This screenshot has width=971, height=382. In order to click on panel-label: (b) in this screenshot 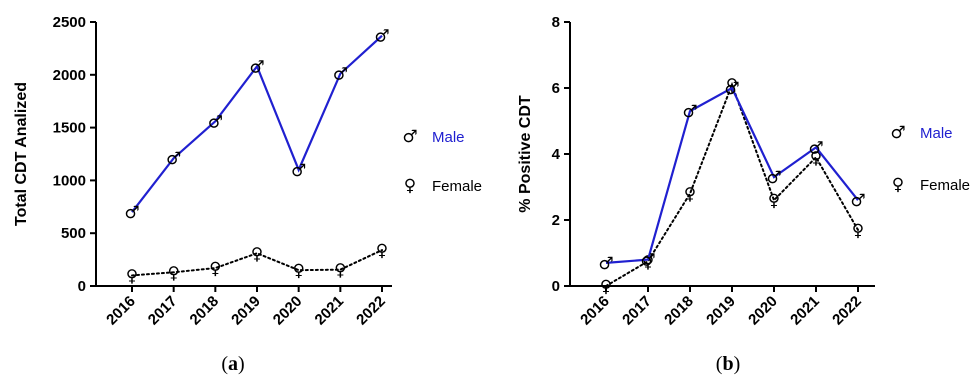, I will do `click(728, 364)`.